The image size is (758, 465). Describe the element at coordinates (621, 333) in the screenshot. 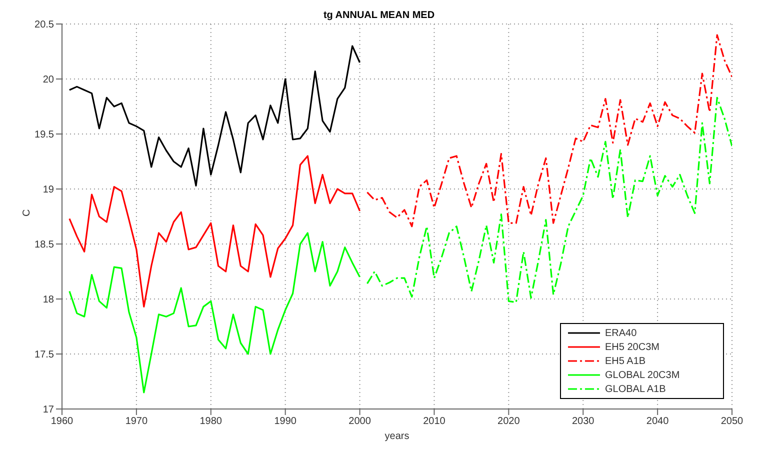

I see `legend-label: ERA40` at that location.